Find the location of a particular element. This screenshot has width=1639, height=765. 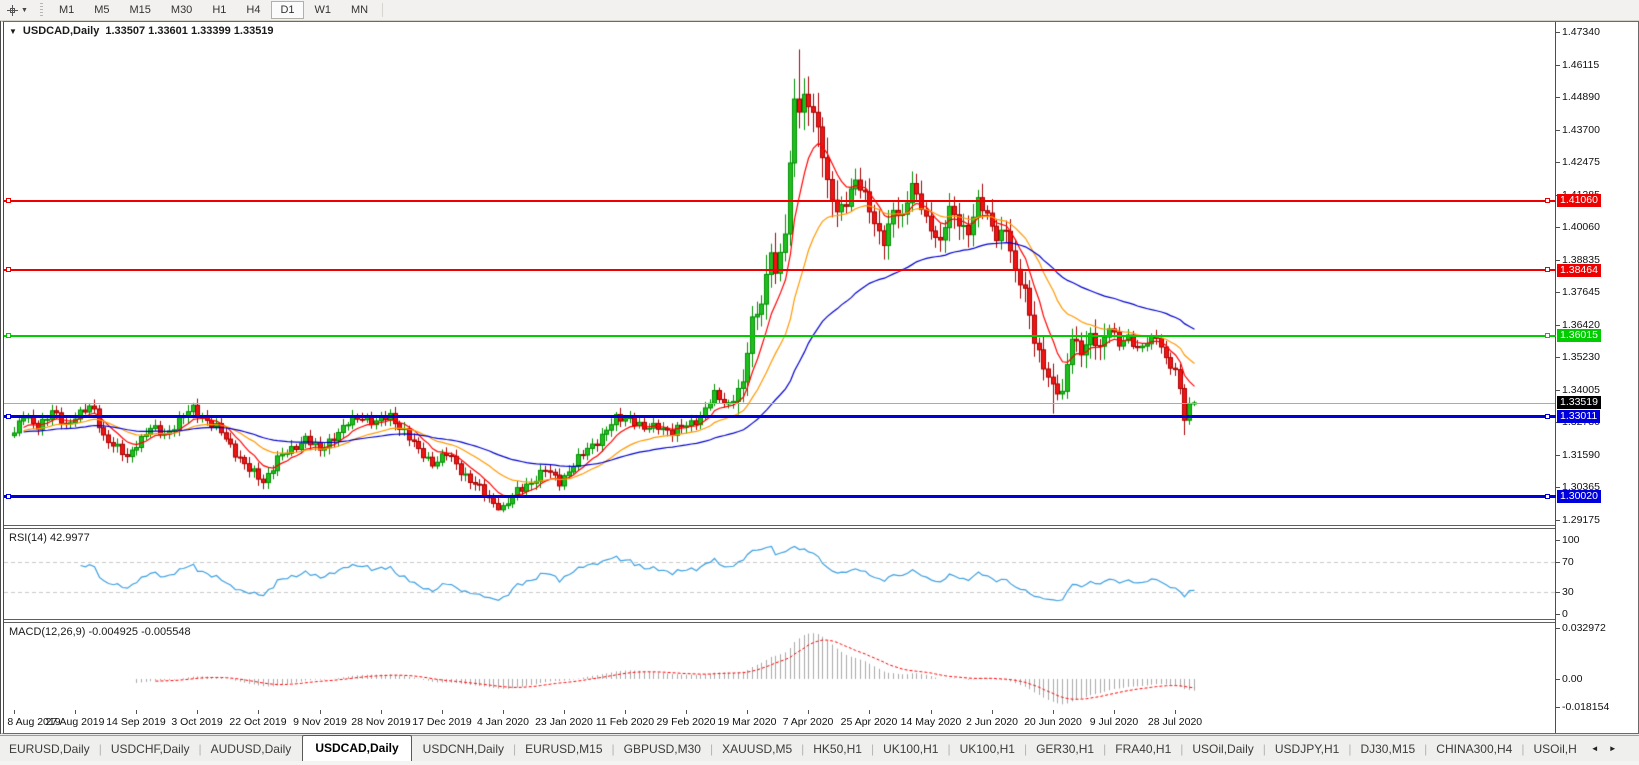

rsi-label: RSI(14) 42.9977 is located at coordinates (49, 538).